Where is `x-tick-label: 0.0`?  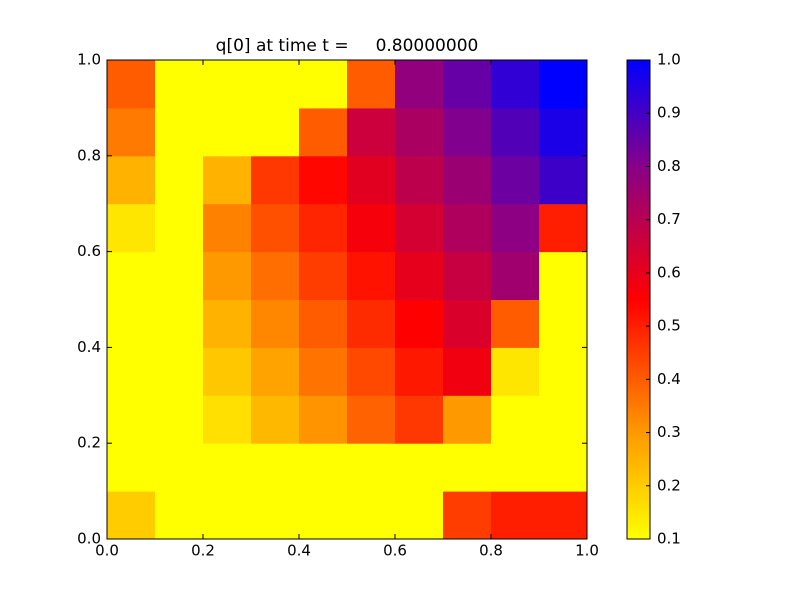 x-tick-label: 0.0 is located at coordinates (107, 551).